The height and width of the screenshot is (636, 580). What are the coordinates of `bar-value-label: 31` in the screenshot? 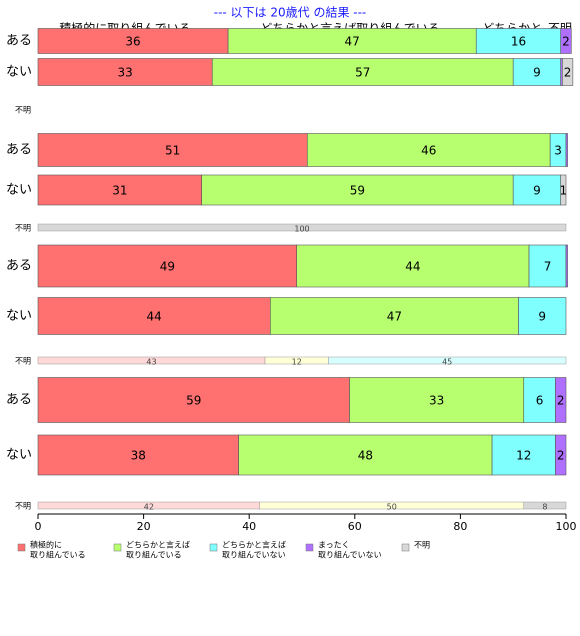 It's located at (119, 191).